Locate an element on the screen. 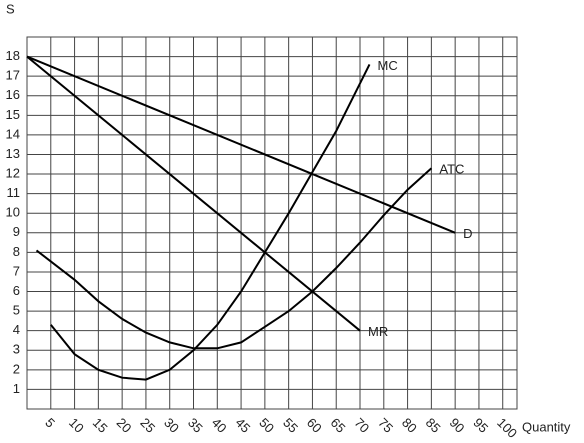  y-tick-label: 1 is located at coordinates (16, 388).